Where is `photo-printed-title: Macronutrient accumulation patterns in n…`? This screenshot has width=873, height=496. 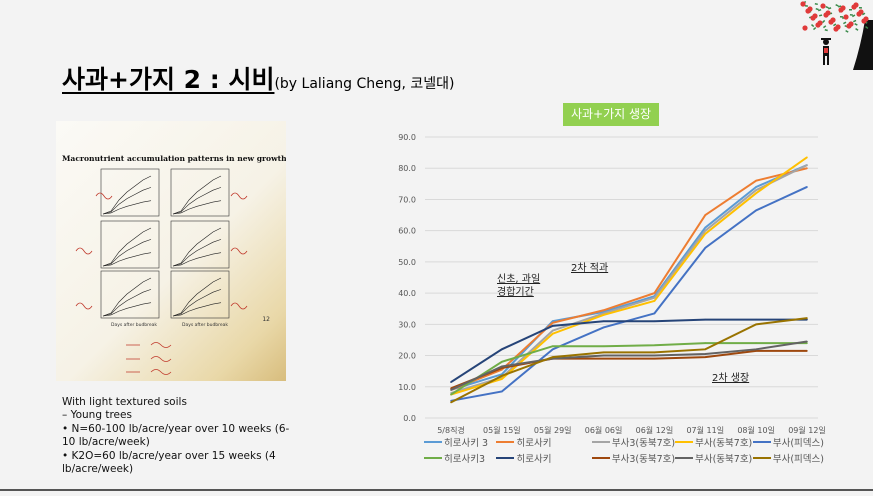 photo-printed-title: Macronutrient accumulation patterns in n… is located at coordinates (174, 158).